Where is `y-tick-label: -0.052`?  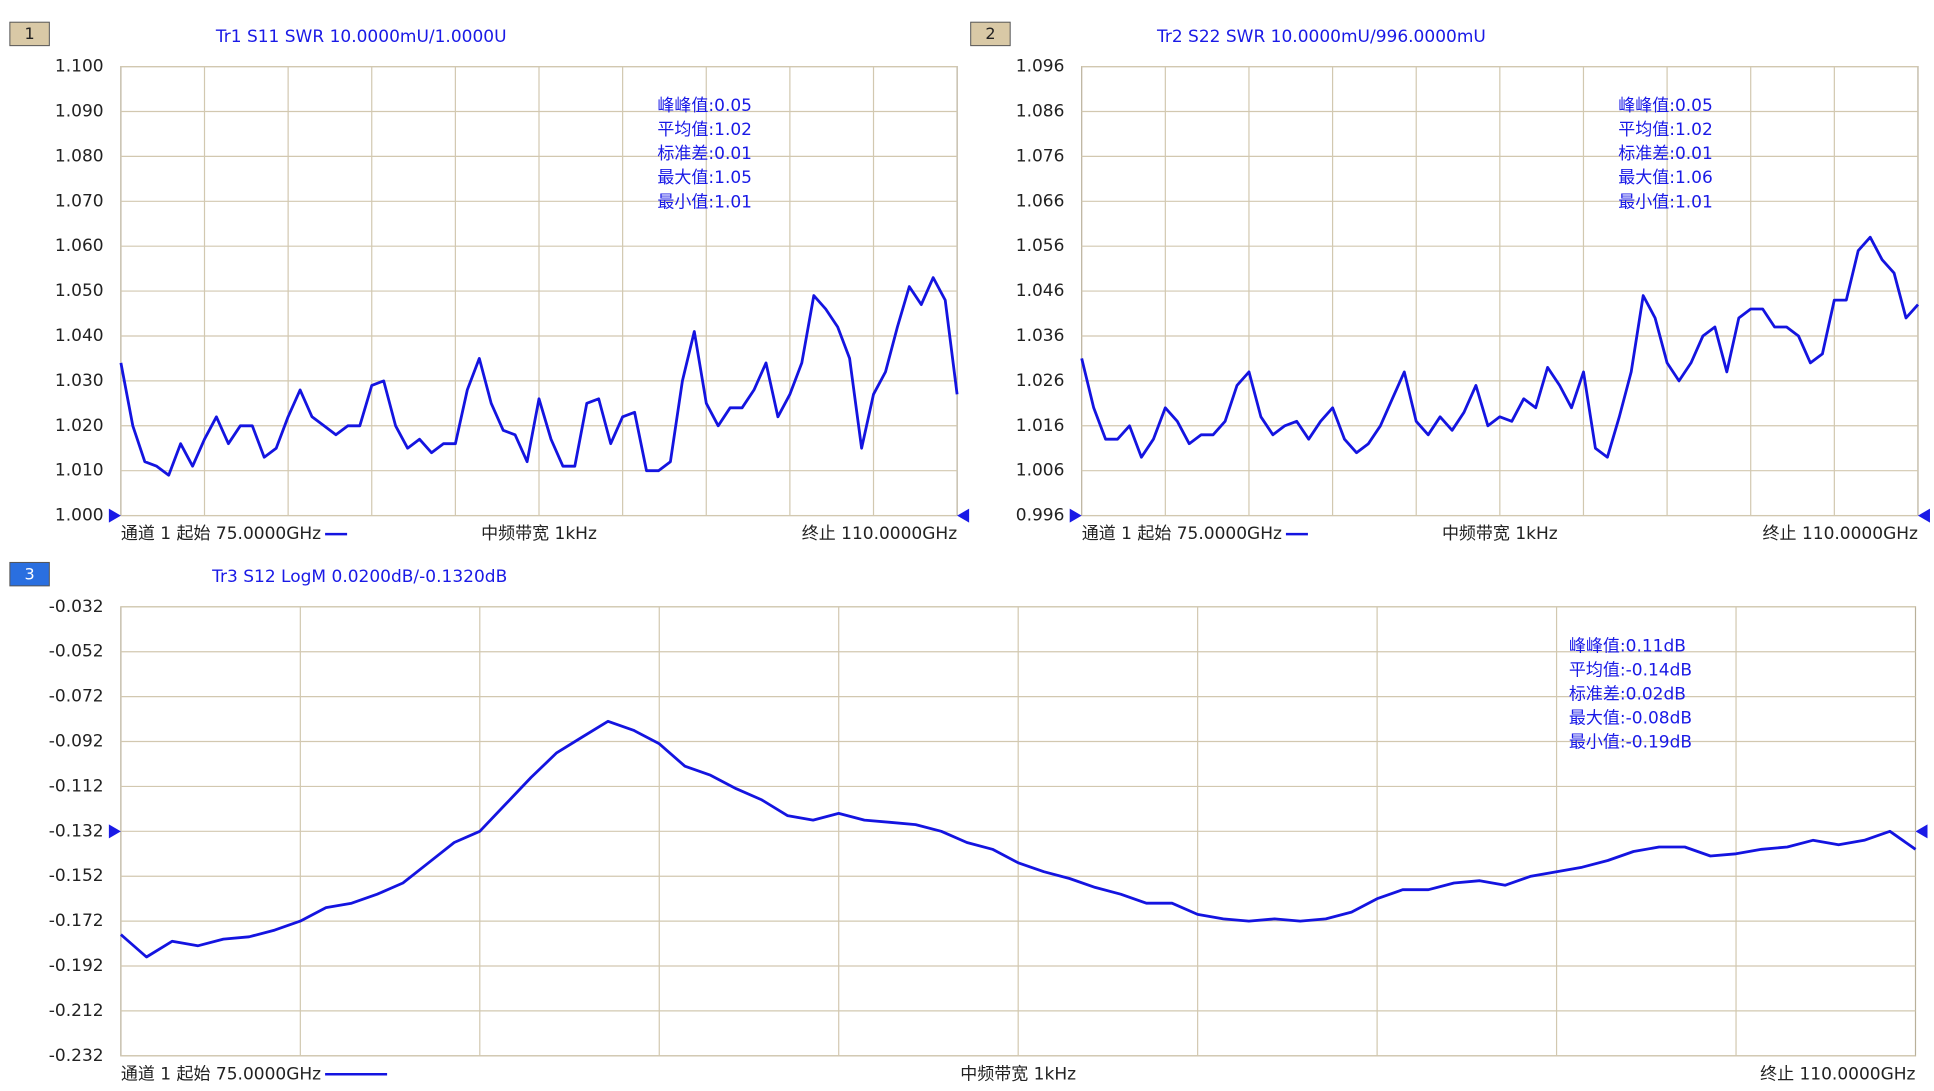 y-tick-label: -0.052 is located at coordinates (76, 652).